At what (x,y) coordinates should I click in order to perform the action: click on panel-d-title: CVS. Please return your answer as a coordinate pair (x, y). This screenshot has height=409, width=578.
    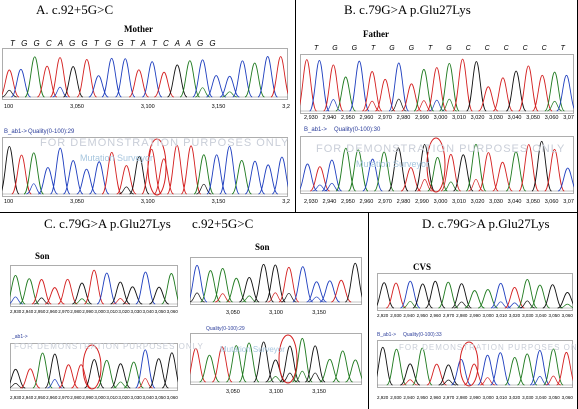
    Looking at the image, I should click on (422, 267).